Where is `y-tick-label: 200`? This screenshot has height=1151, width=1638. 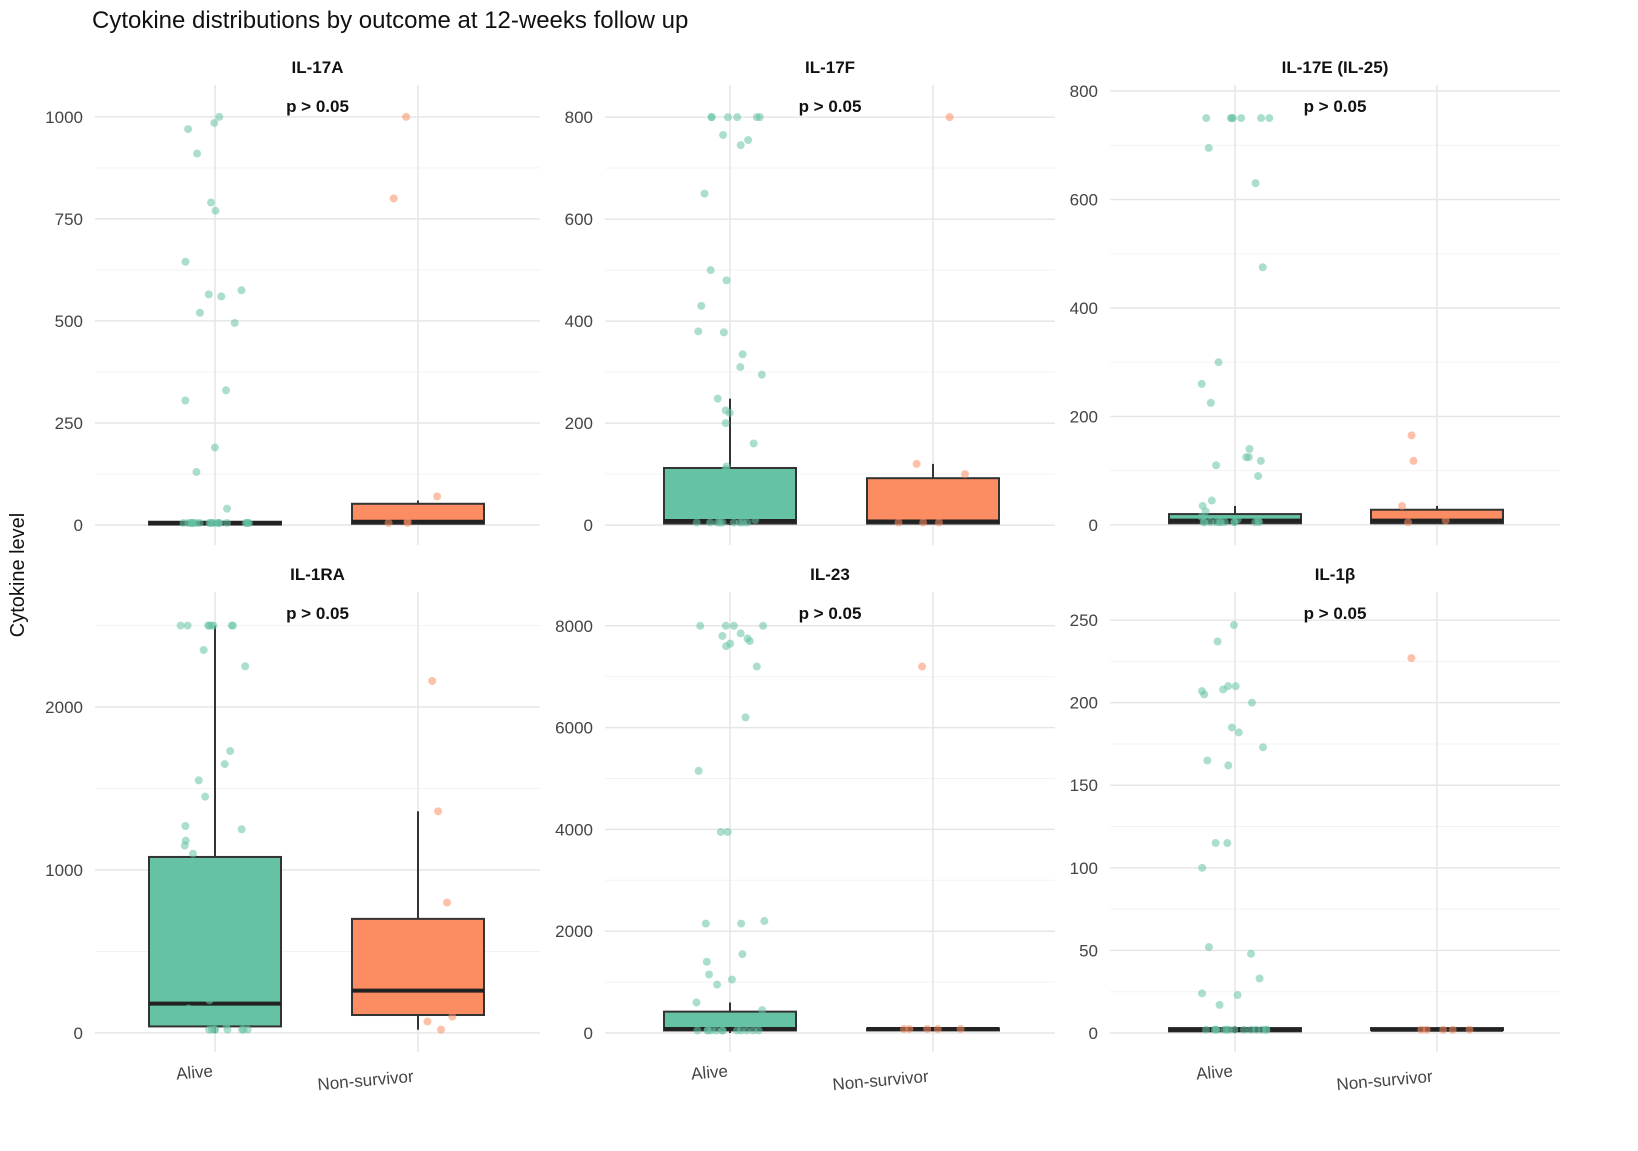
y-tick-label: 200 is located at coordinates (1084, 703).